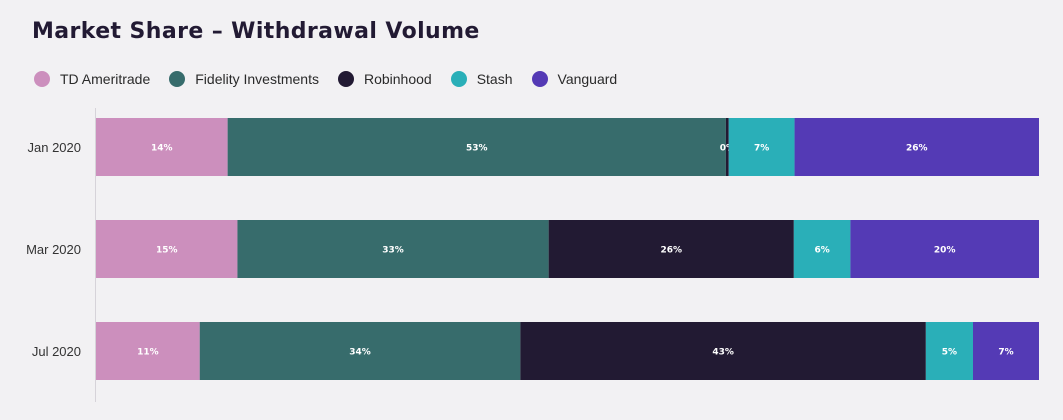 This screenshot has height=420, width=1063. What do you see at coordinates (587, 79) in the screenshot?
I see `legend-label: Vanguard` at bounding box center [587, 79].